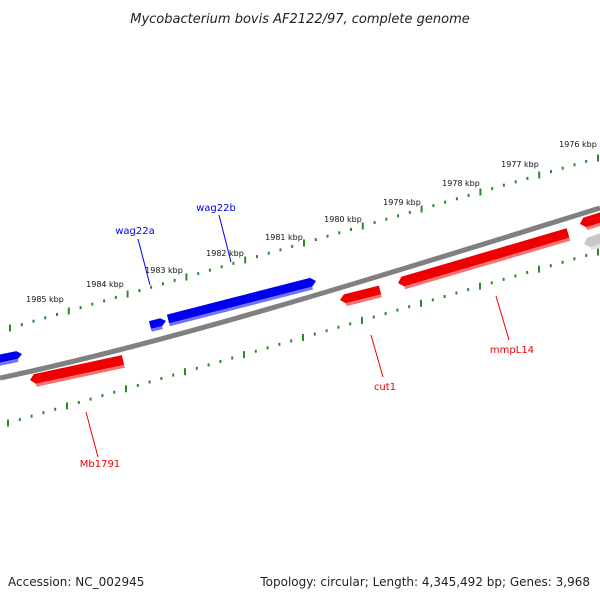 This screenshot has width=600, height=600. What do you see at coordinates (512, 350) in the screenshot?
I see `gene-mmpL14-label: mmpL14` at bounding box center [512, 350].